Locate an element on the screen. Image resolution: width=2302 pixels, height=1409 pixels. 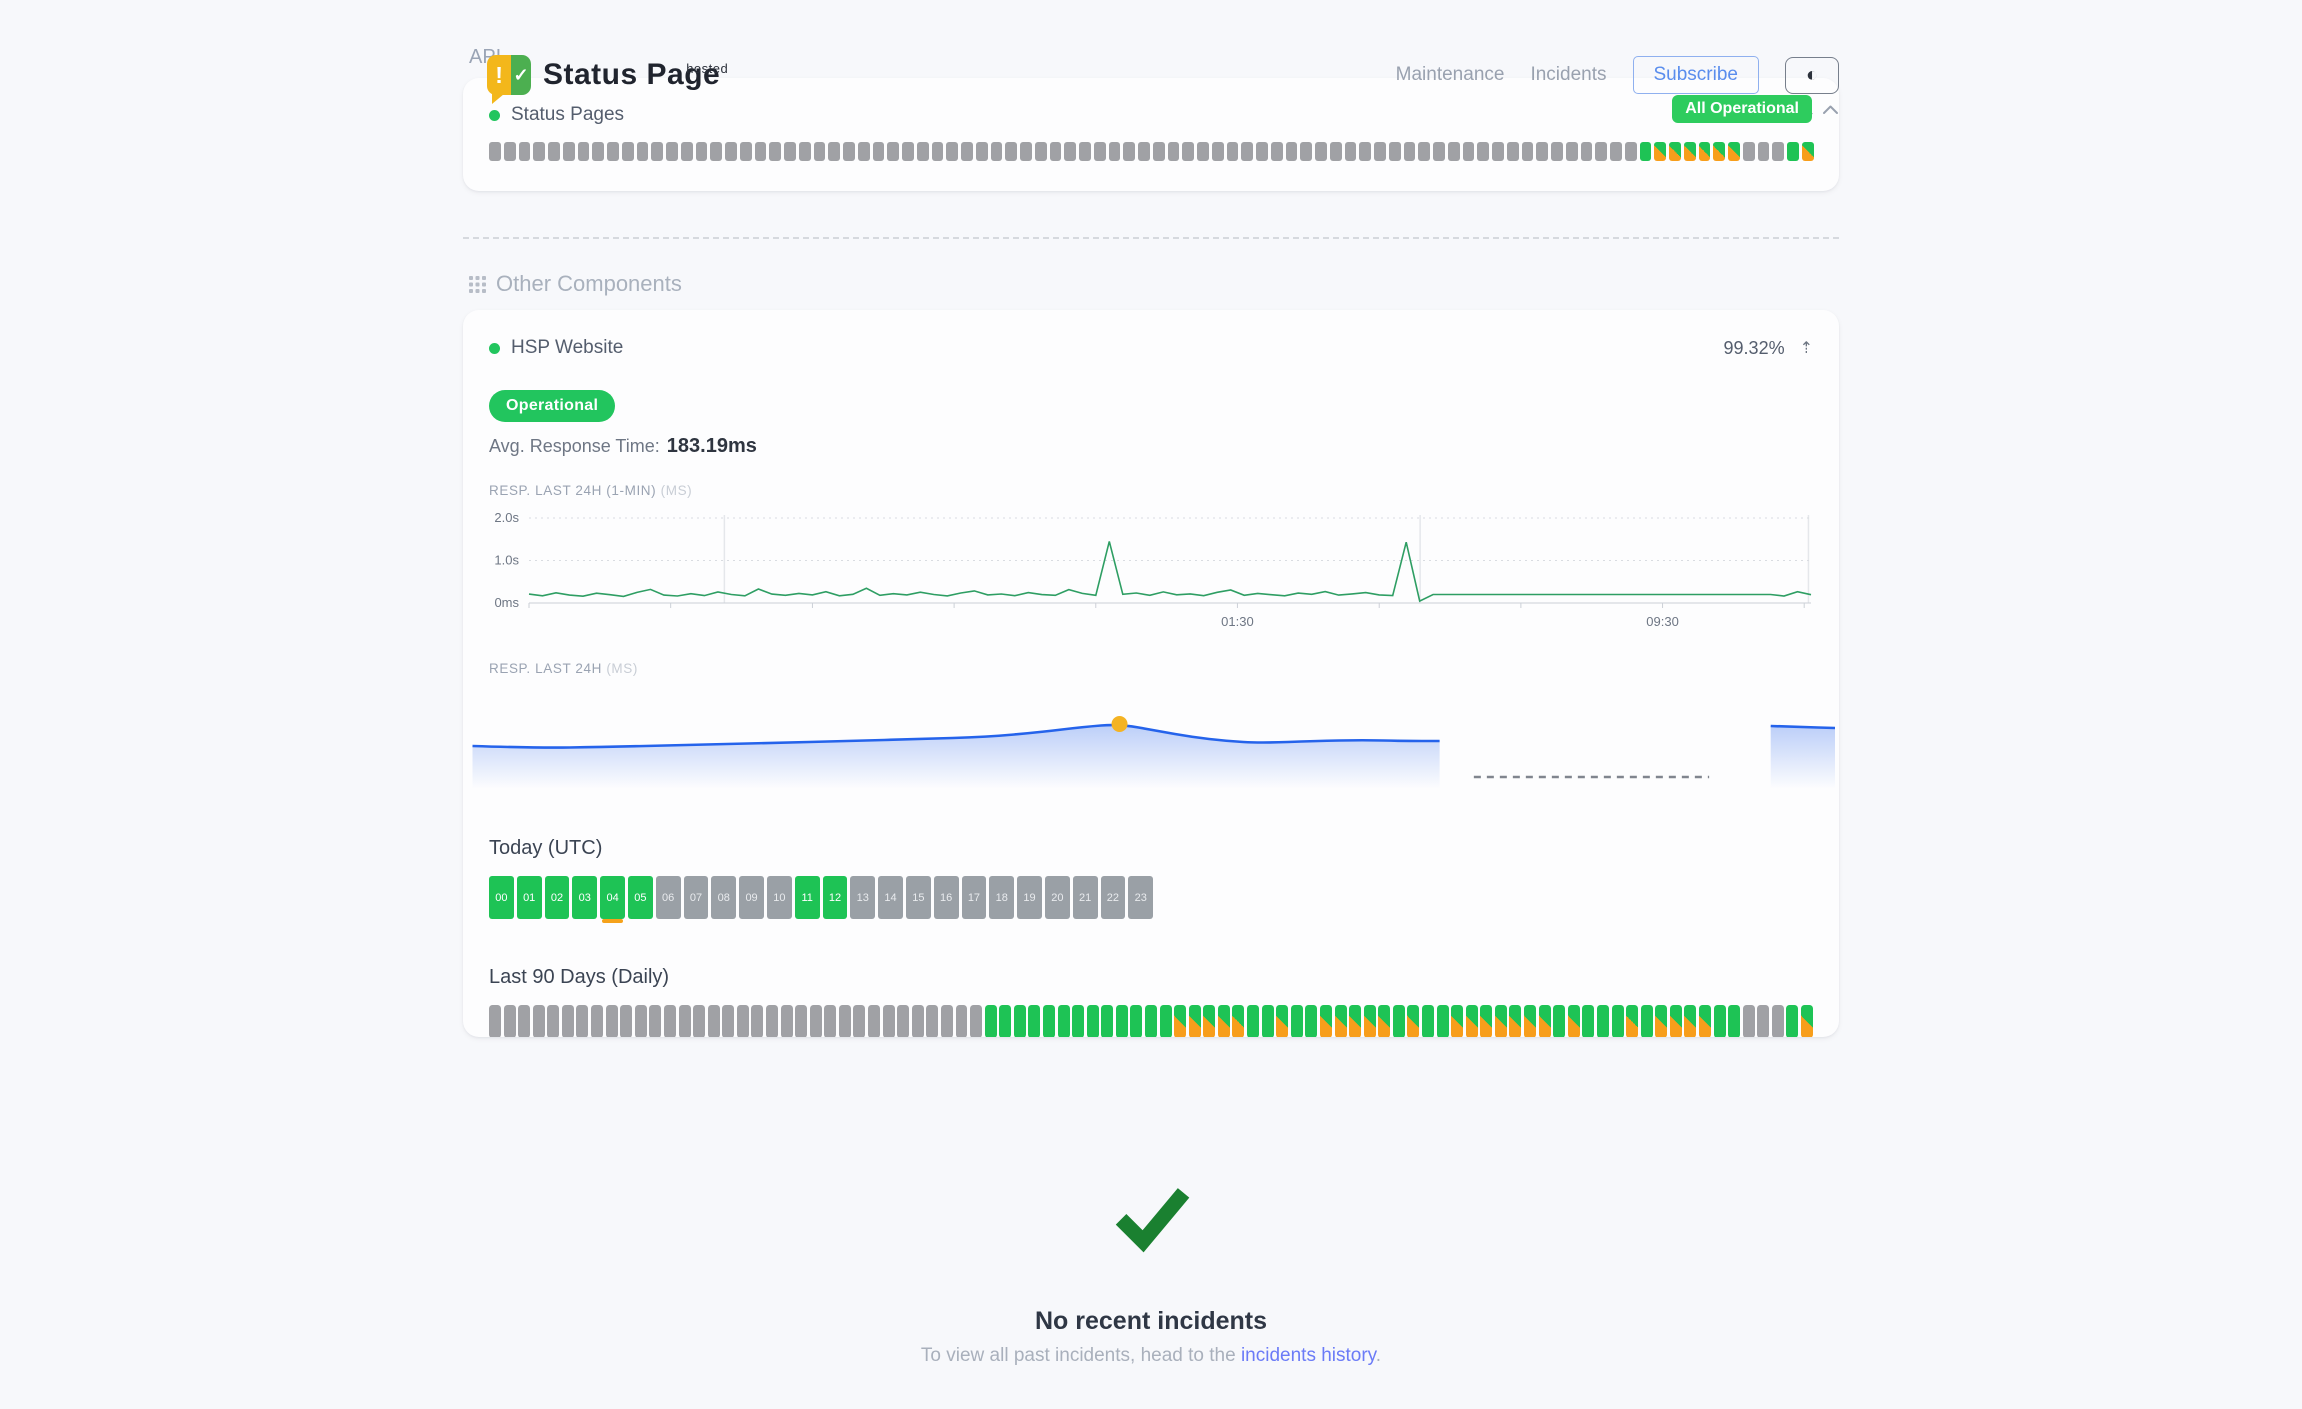
hour-block: 17 is located at coordinates (974, 897).